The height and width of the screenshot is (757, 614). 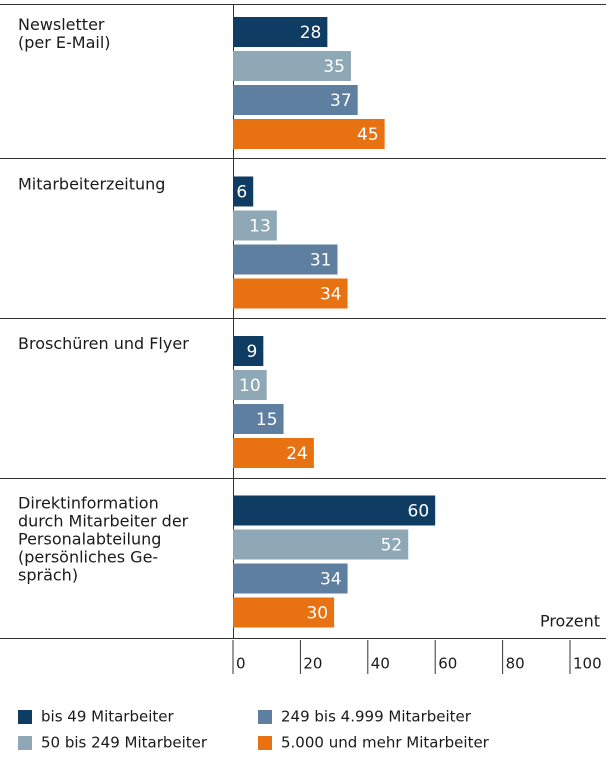 I want to click on value-label: 6, so click(x=241, y=193).